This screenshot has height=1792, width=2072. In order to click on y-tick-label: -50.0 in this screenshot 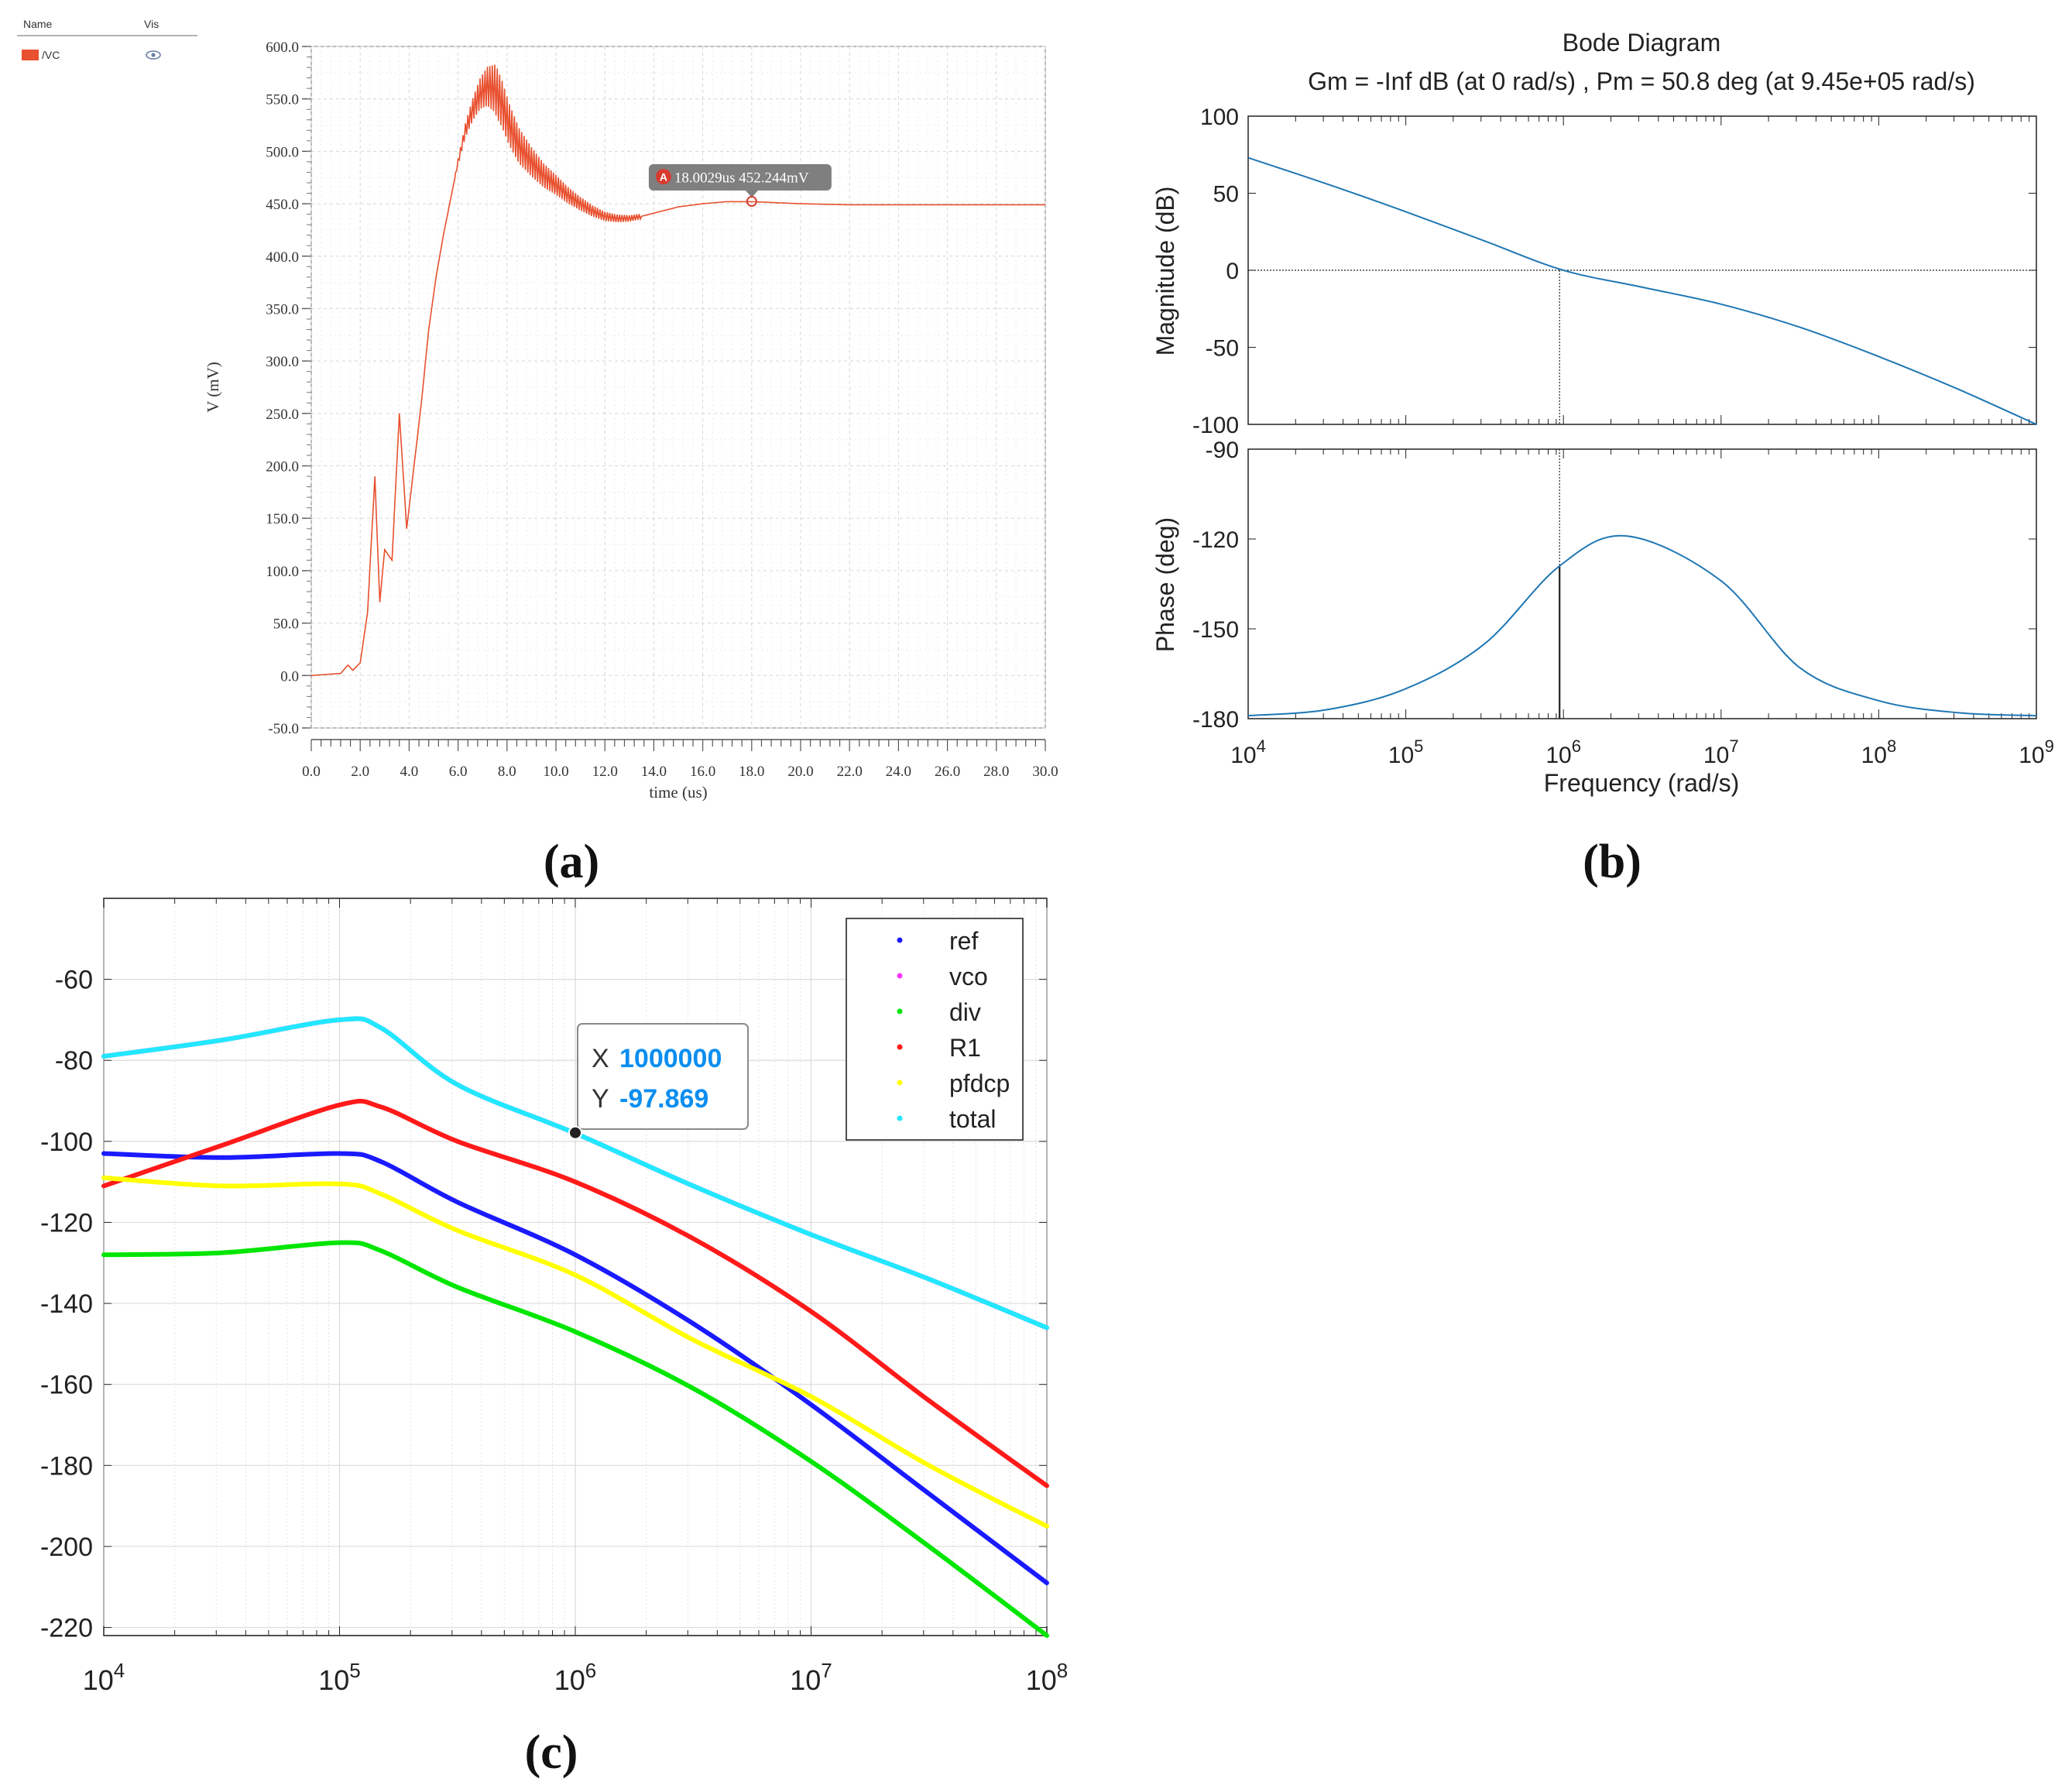, I will do `click(283, 729)`.